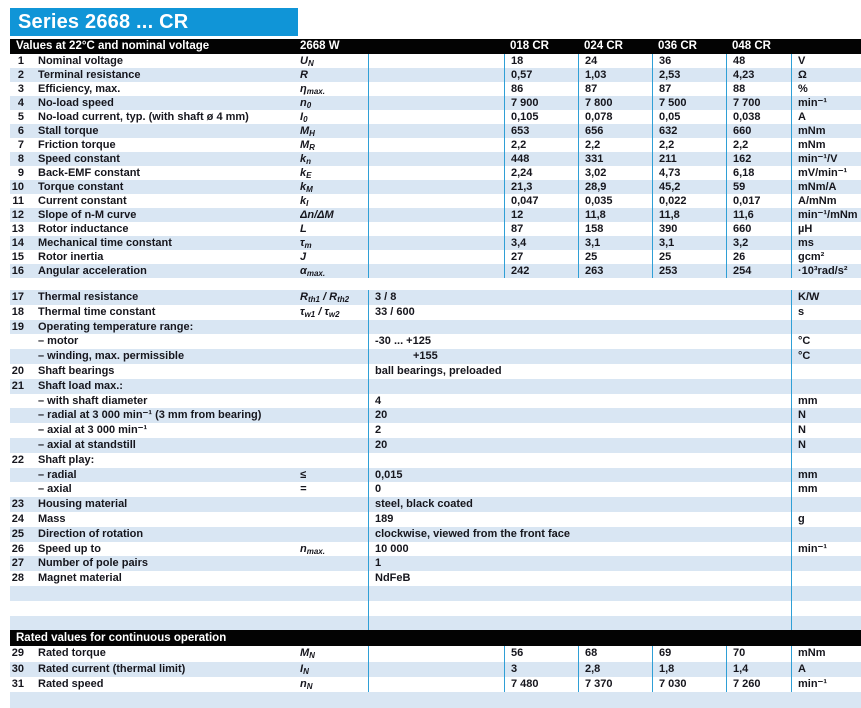  What do you see at coordinates (306, 243) in the screenshot?
I see `row-symbol: τm` at bounding box center [306, 243].